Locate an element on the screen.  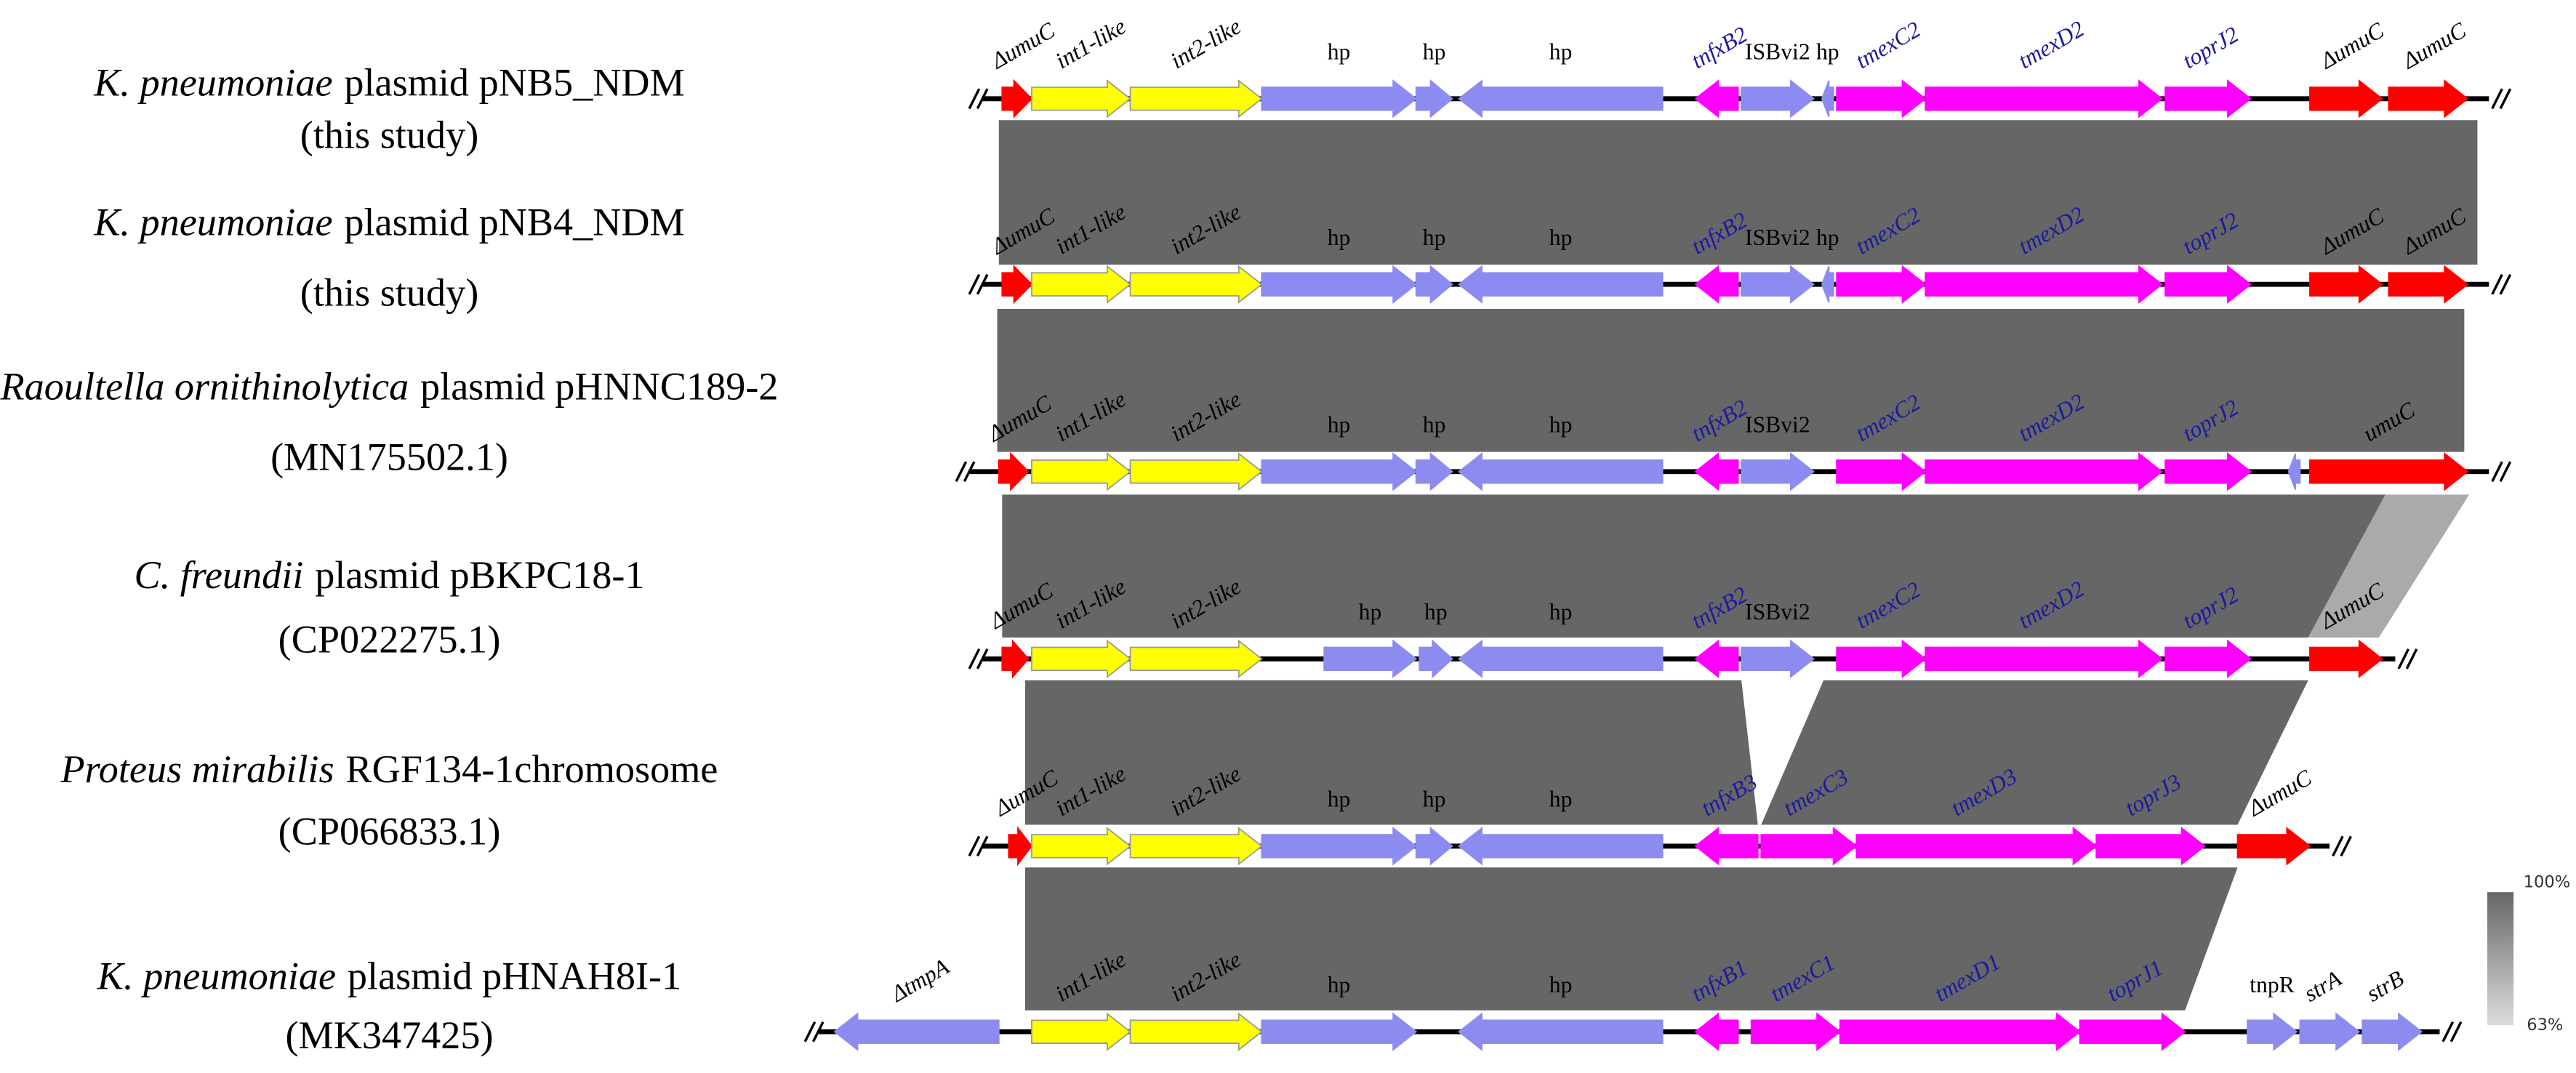
gene-label: tnpR is located at coordinates (2272, 984).